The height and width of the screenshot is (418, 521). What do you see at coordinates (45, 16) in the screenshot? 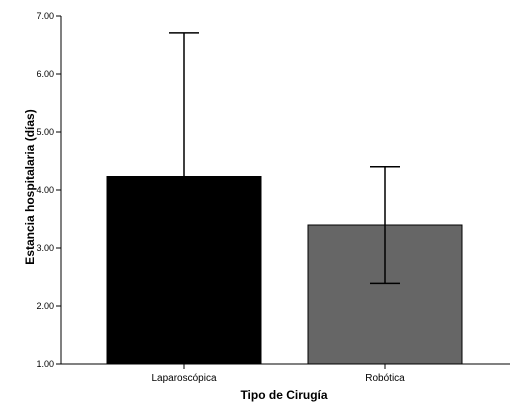
I see `y-tick-label: 7.00` at bounding box center [45, 16].